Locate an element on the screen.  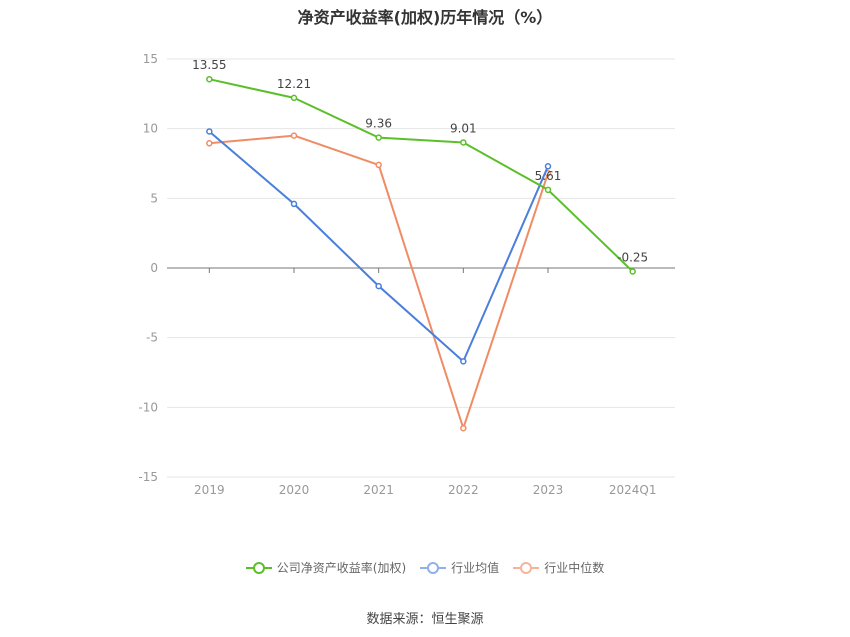
y-tick-label: 0 is located at coordinates (154, 268).